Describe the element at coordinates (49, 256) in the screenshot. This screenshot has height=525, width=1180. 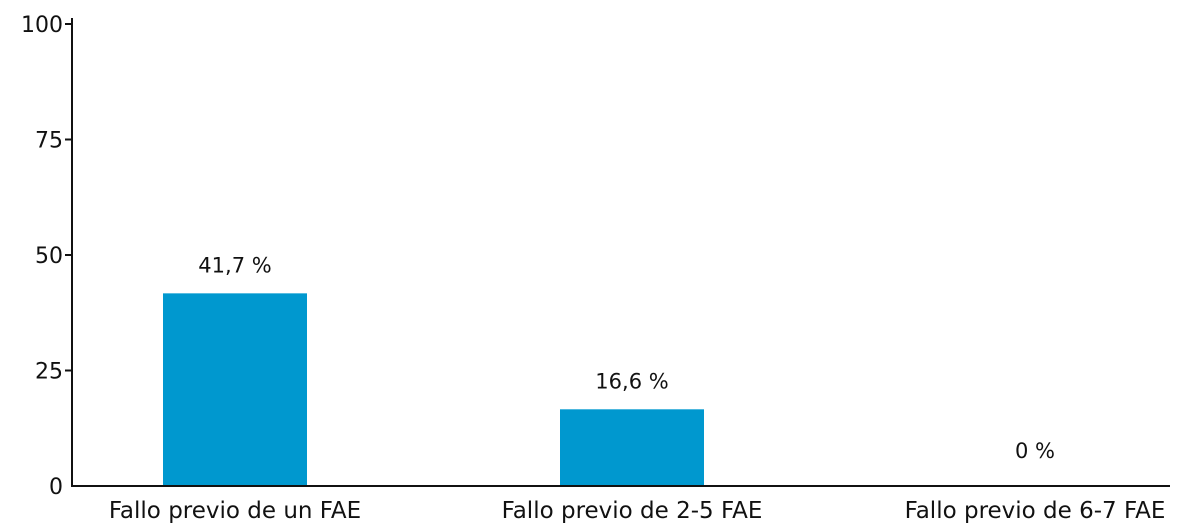
I see `y-tick-label: 50` at that location.